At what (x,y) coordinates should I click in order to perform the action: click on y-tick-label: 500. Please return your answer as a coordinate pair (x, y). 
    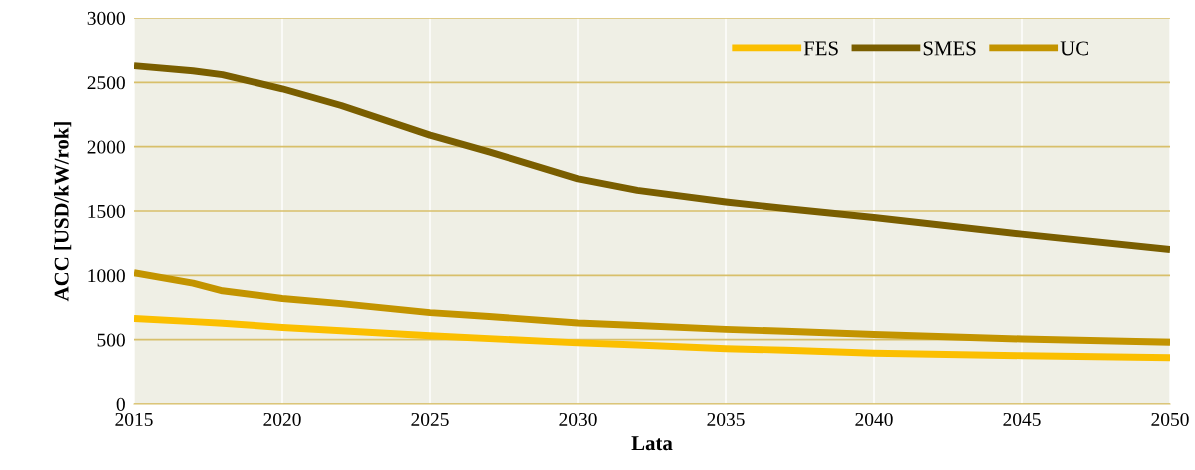
    Looking at the image, I should click on (111, 340).